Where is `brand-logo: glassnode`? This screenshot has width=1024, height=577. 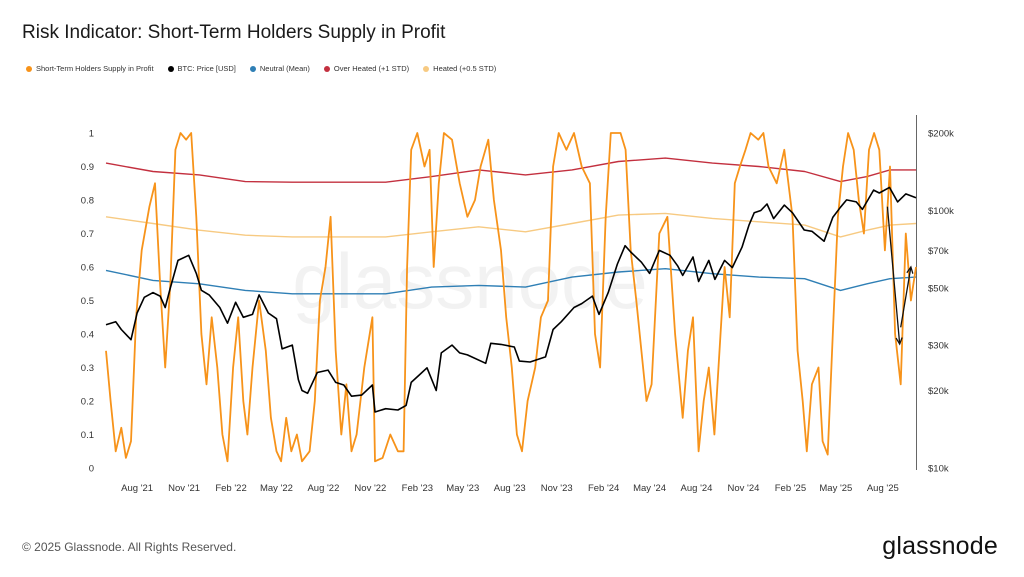 brand-logo: glassnode is located at coordinates (940, 546).